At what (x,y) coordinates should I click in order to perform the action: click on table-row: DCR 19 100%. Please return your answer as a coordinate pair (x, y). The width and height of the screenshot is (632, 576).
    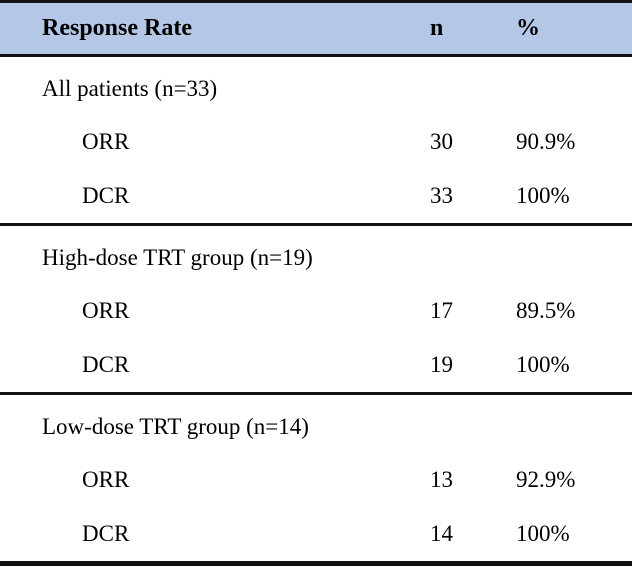
    Looking at the image, I should click on (316, 365).